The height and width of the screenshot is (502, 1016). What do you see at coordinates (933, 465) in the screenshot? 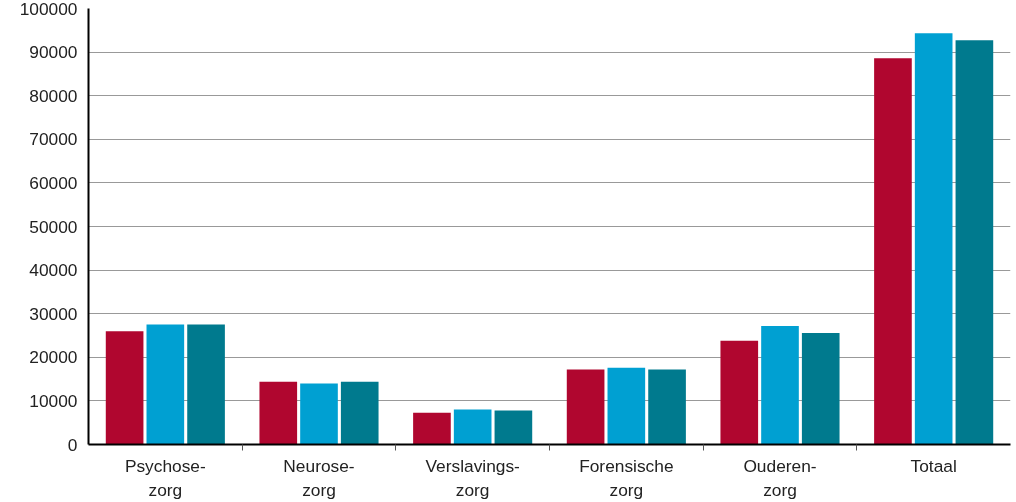
I see `x-tick-label: Totaal` at bounding box center [933, 465].